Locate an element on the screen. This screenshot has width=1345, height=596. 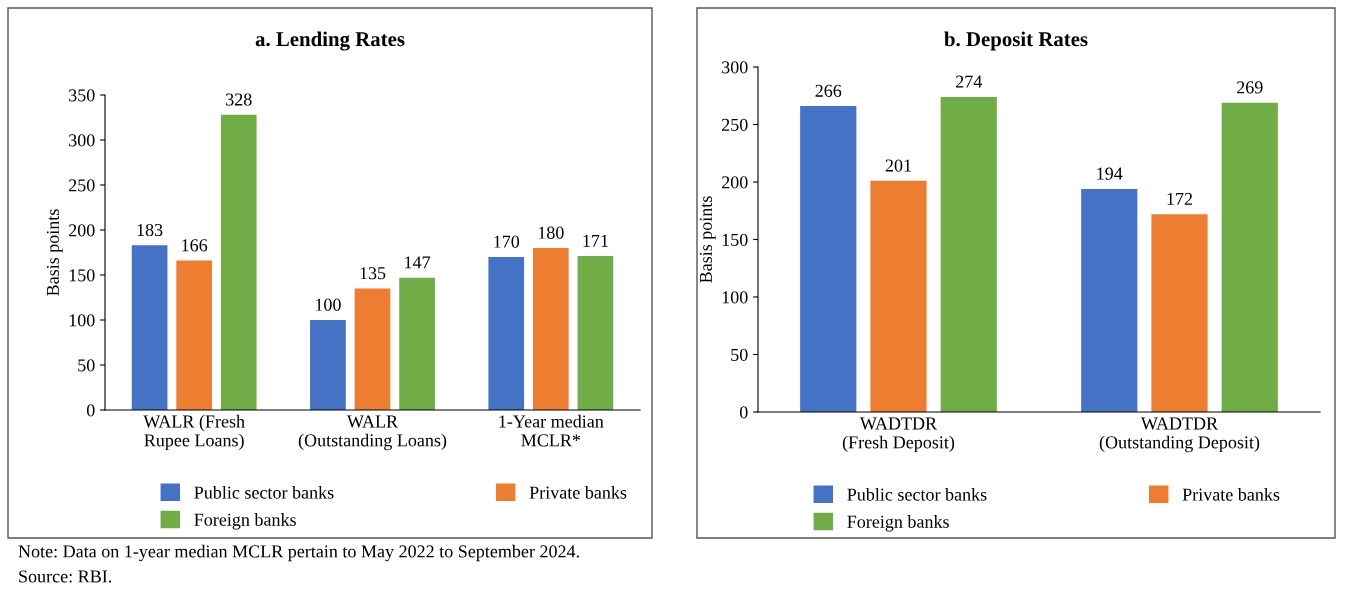
data-label: 274 is located at coordinates (969, 81).